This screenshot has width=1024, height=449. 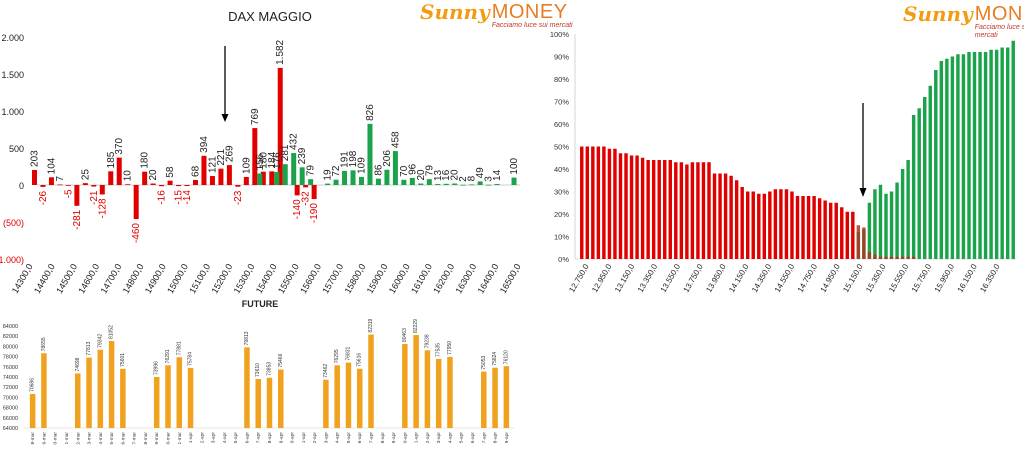 I want to click on x-tick-label: 14.950,0, so click(x=831, y=278).